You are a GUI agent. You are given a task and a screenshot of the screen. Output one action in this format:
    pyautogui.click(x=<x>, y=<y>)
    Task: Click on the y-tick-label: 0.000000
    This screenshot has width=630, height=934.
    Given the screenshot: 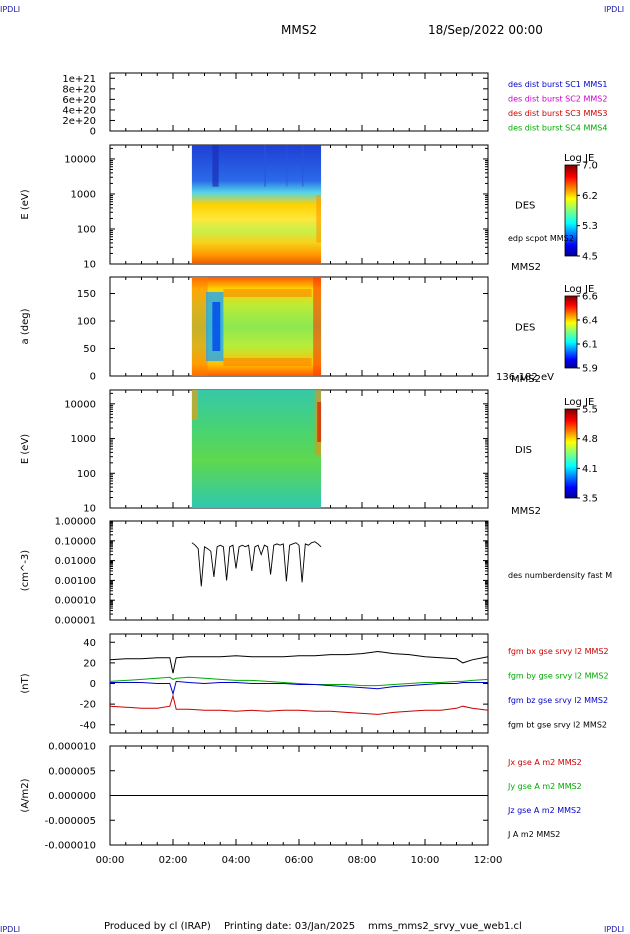 What is the action you would take?
    pyautogui.click(x=72, y=796)
    